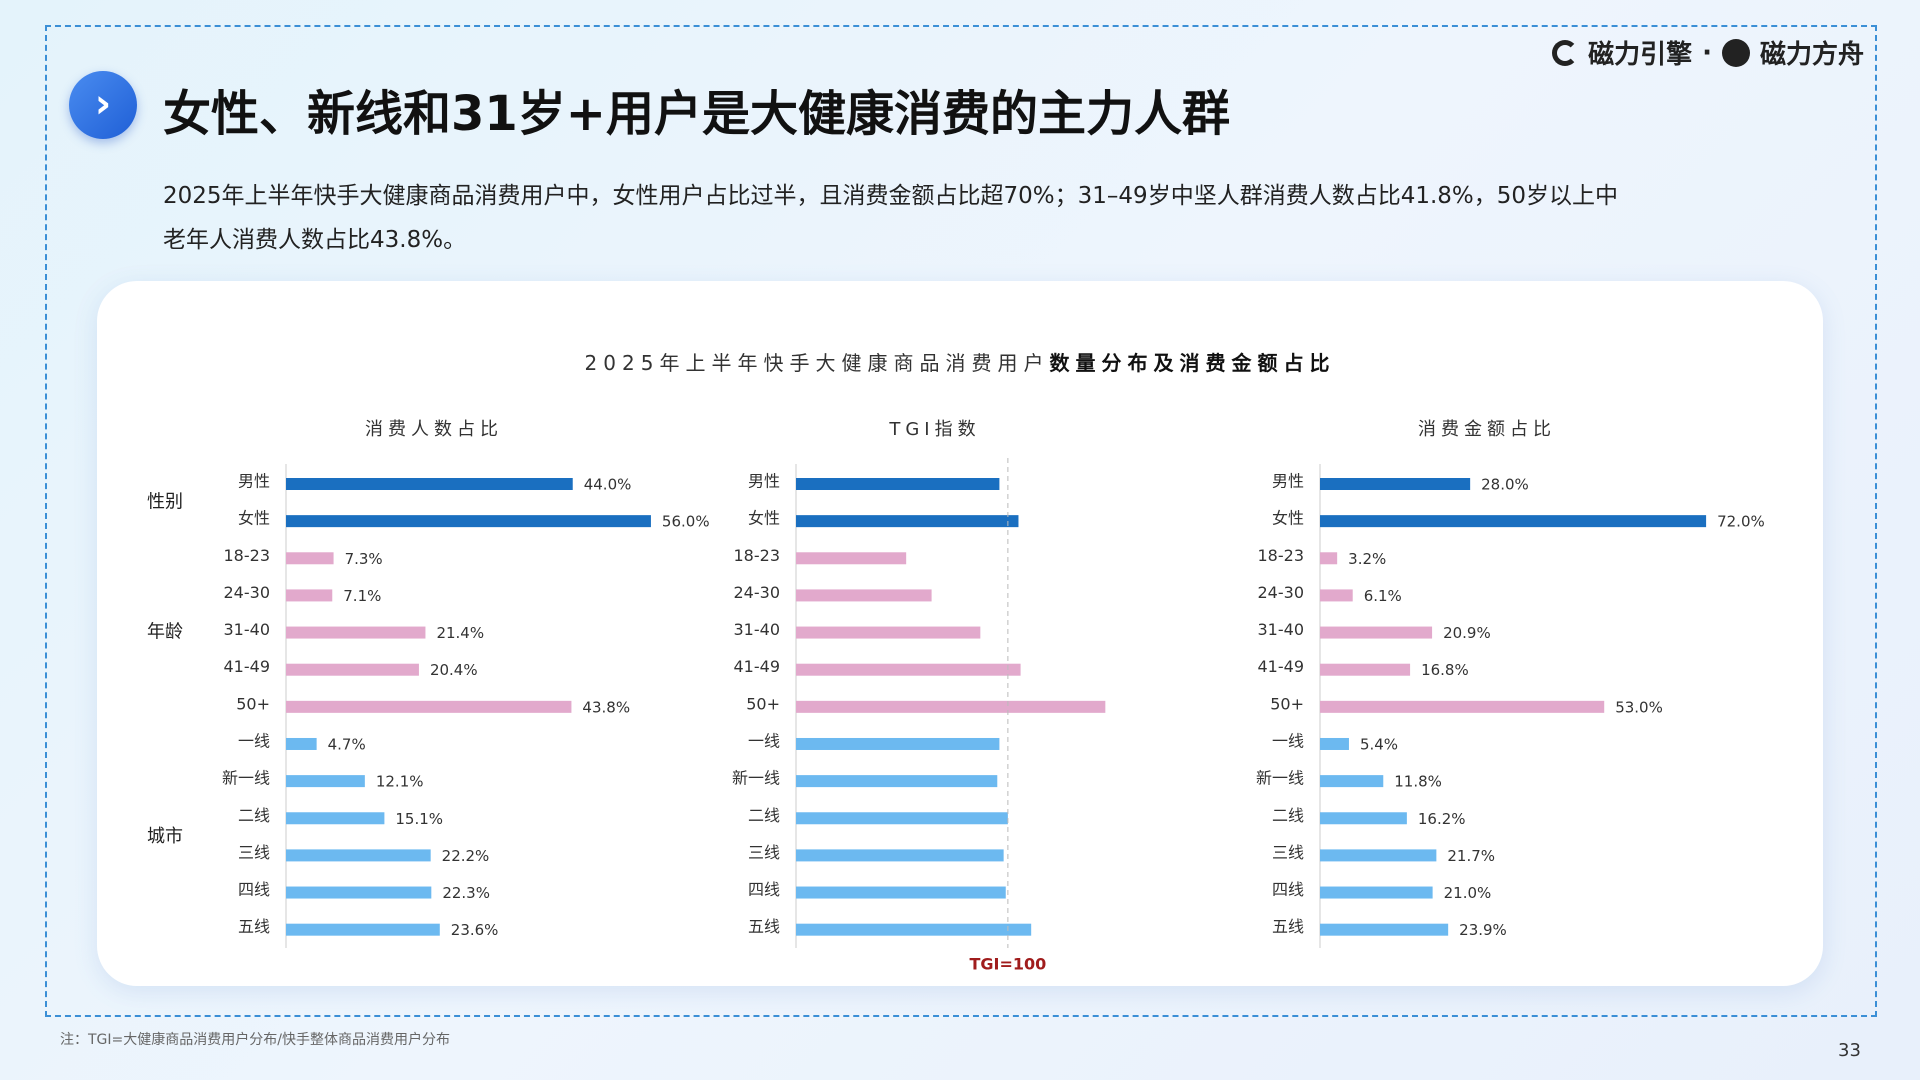 The image size is (1920, 1080). I want to click on value-label: 7.3%, so click(364, 559).